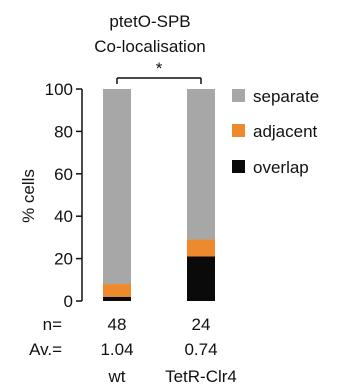 The height and width of the screenshot is (391, 347). Describe the element at coordinates (281, 167) in the screenshot. I see `legend-label-overlap: overlap` at that location.